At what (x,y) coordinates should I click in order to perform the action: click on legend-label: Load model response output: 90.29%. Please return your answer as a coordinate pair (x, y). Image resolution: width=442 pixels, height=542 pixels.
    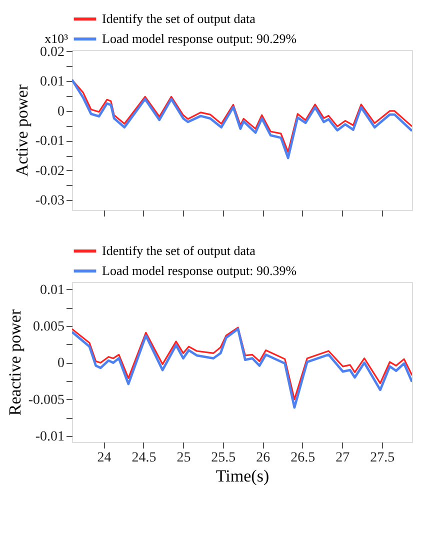
    Looking at the image, I should click on (199, 38).